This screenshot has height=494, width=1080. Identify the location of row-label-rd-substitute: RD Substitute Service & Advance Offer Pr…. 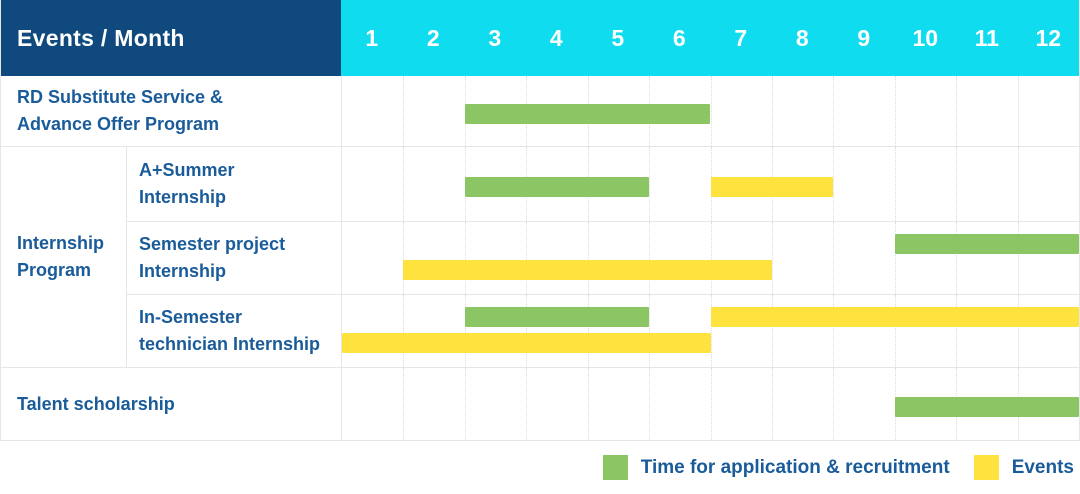
(120, 110).